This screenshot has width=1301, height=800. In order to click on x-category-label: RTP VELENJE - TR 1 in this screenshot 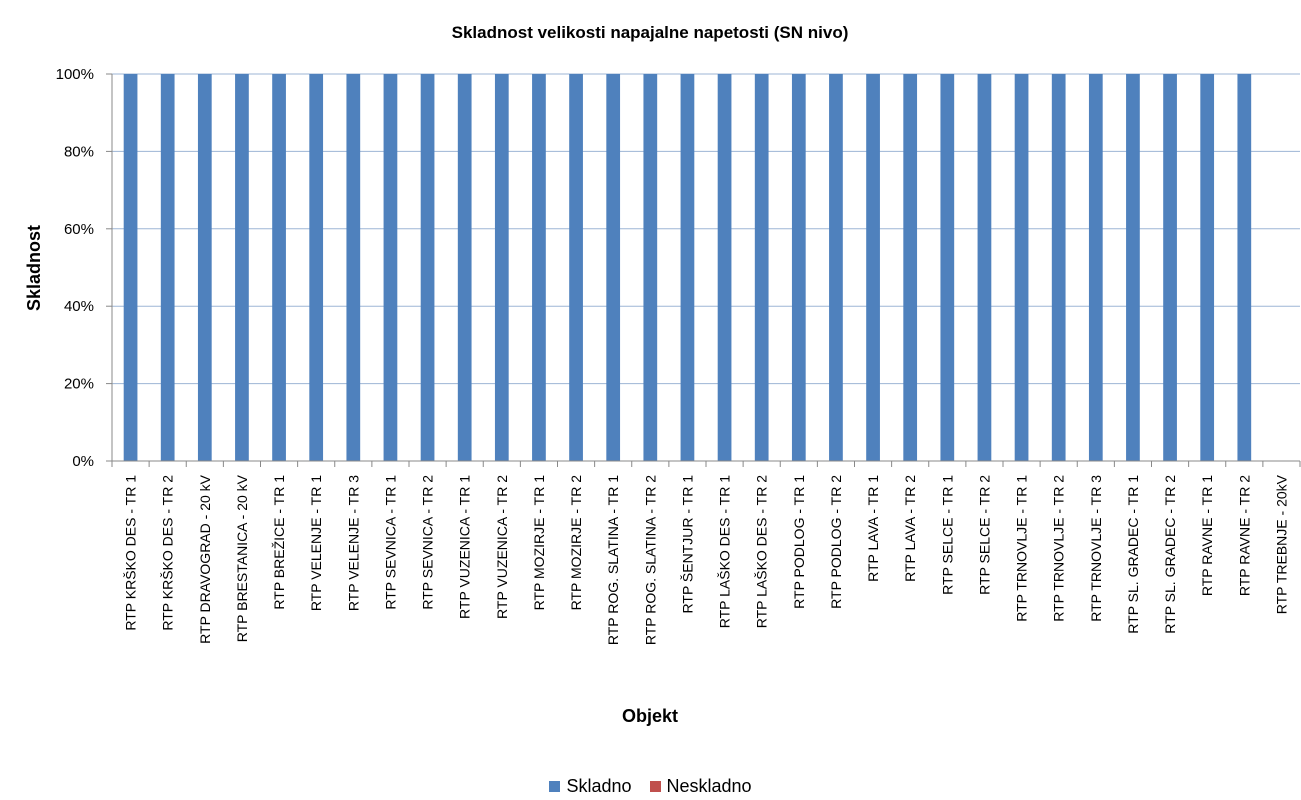, I will do `click(316, 543)`.